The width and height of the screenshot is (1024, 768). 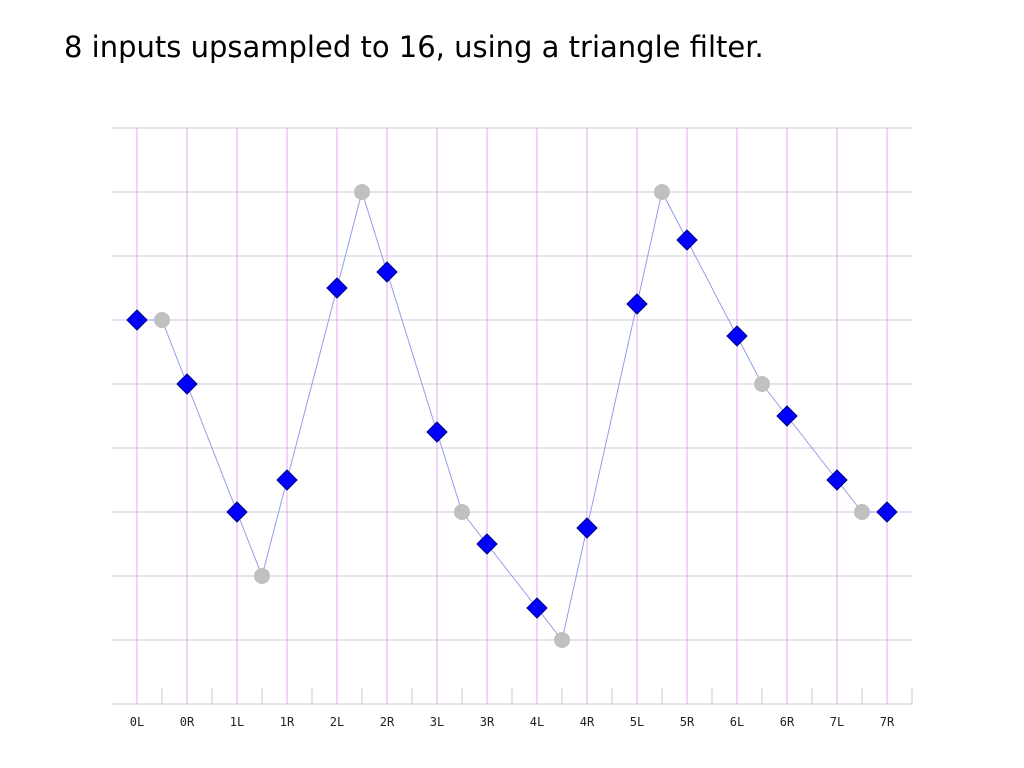 I want to click on x-tick-label: 0L, so click(x=137, y=722).